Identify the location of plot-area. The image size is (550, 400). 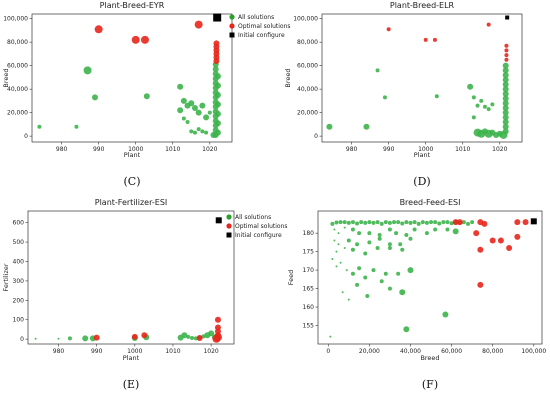
(430, 277).